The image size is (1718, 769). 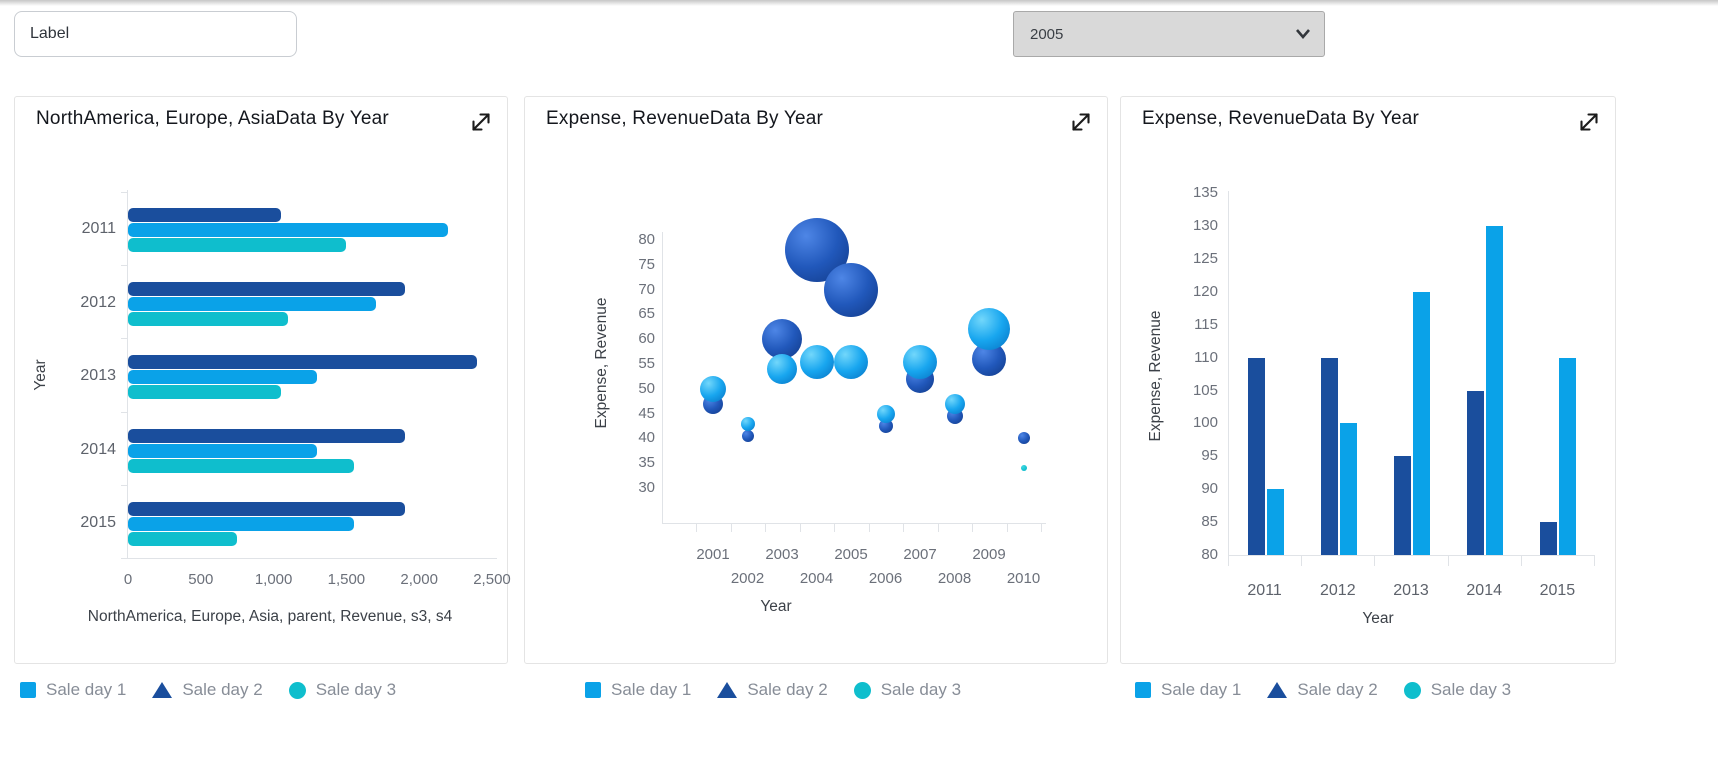 What do you see at coordinates (646, 463) in the screenshot?
I see `y-tick-label: 35` at bounding box center [646, 463].